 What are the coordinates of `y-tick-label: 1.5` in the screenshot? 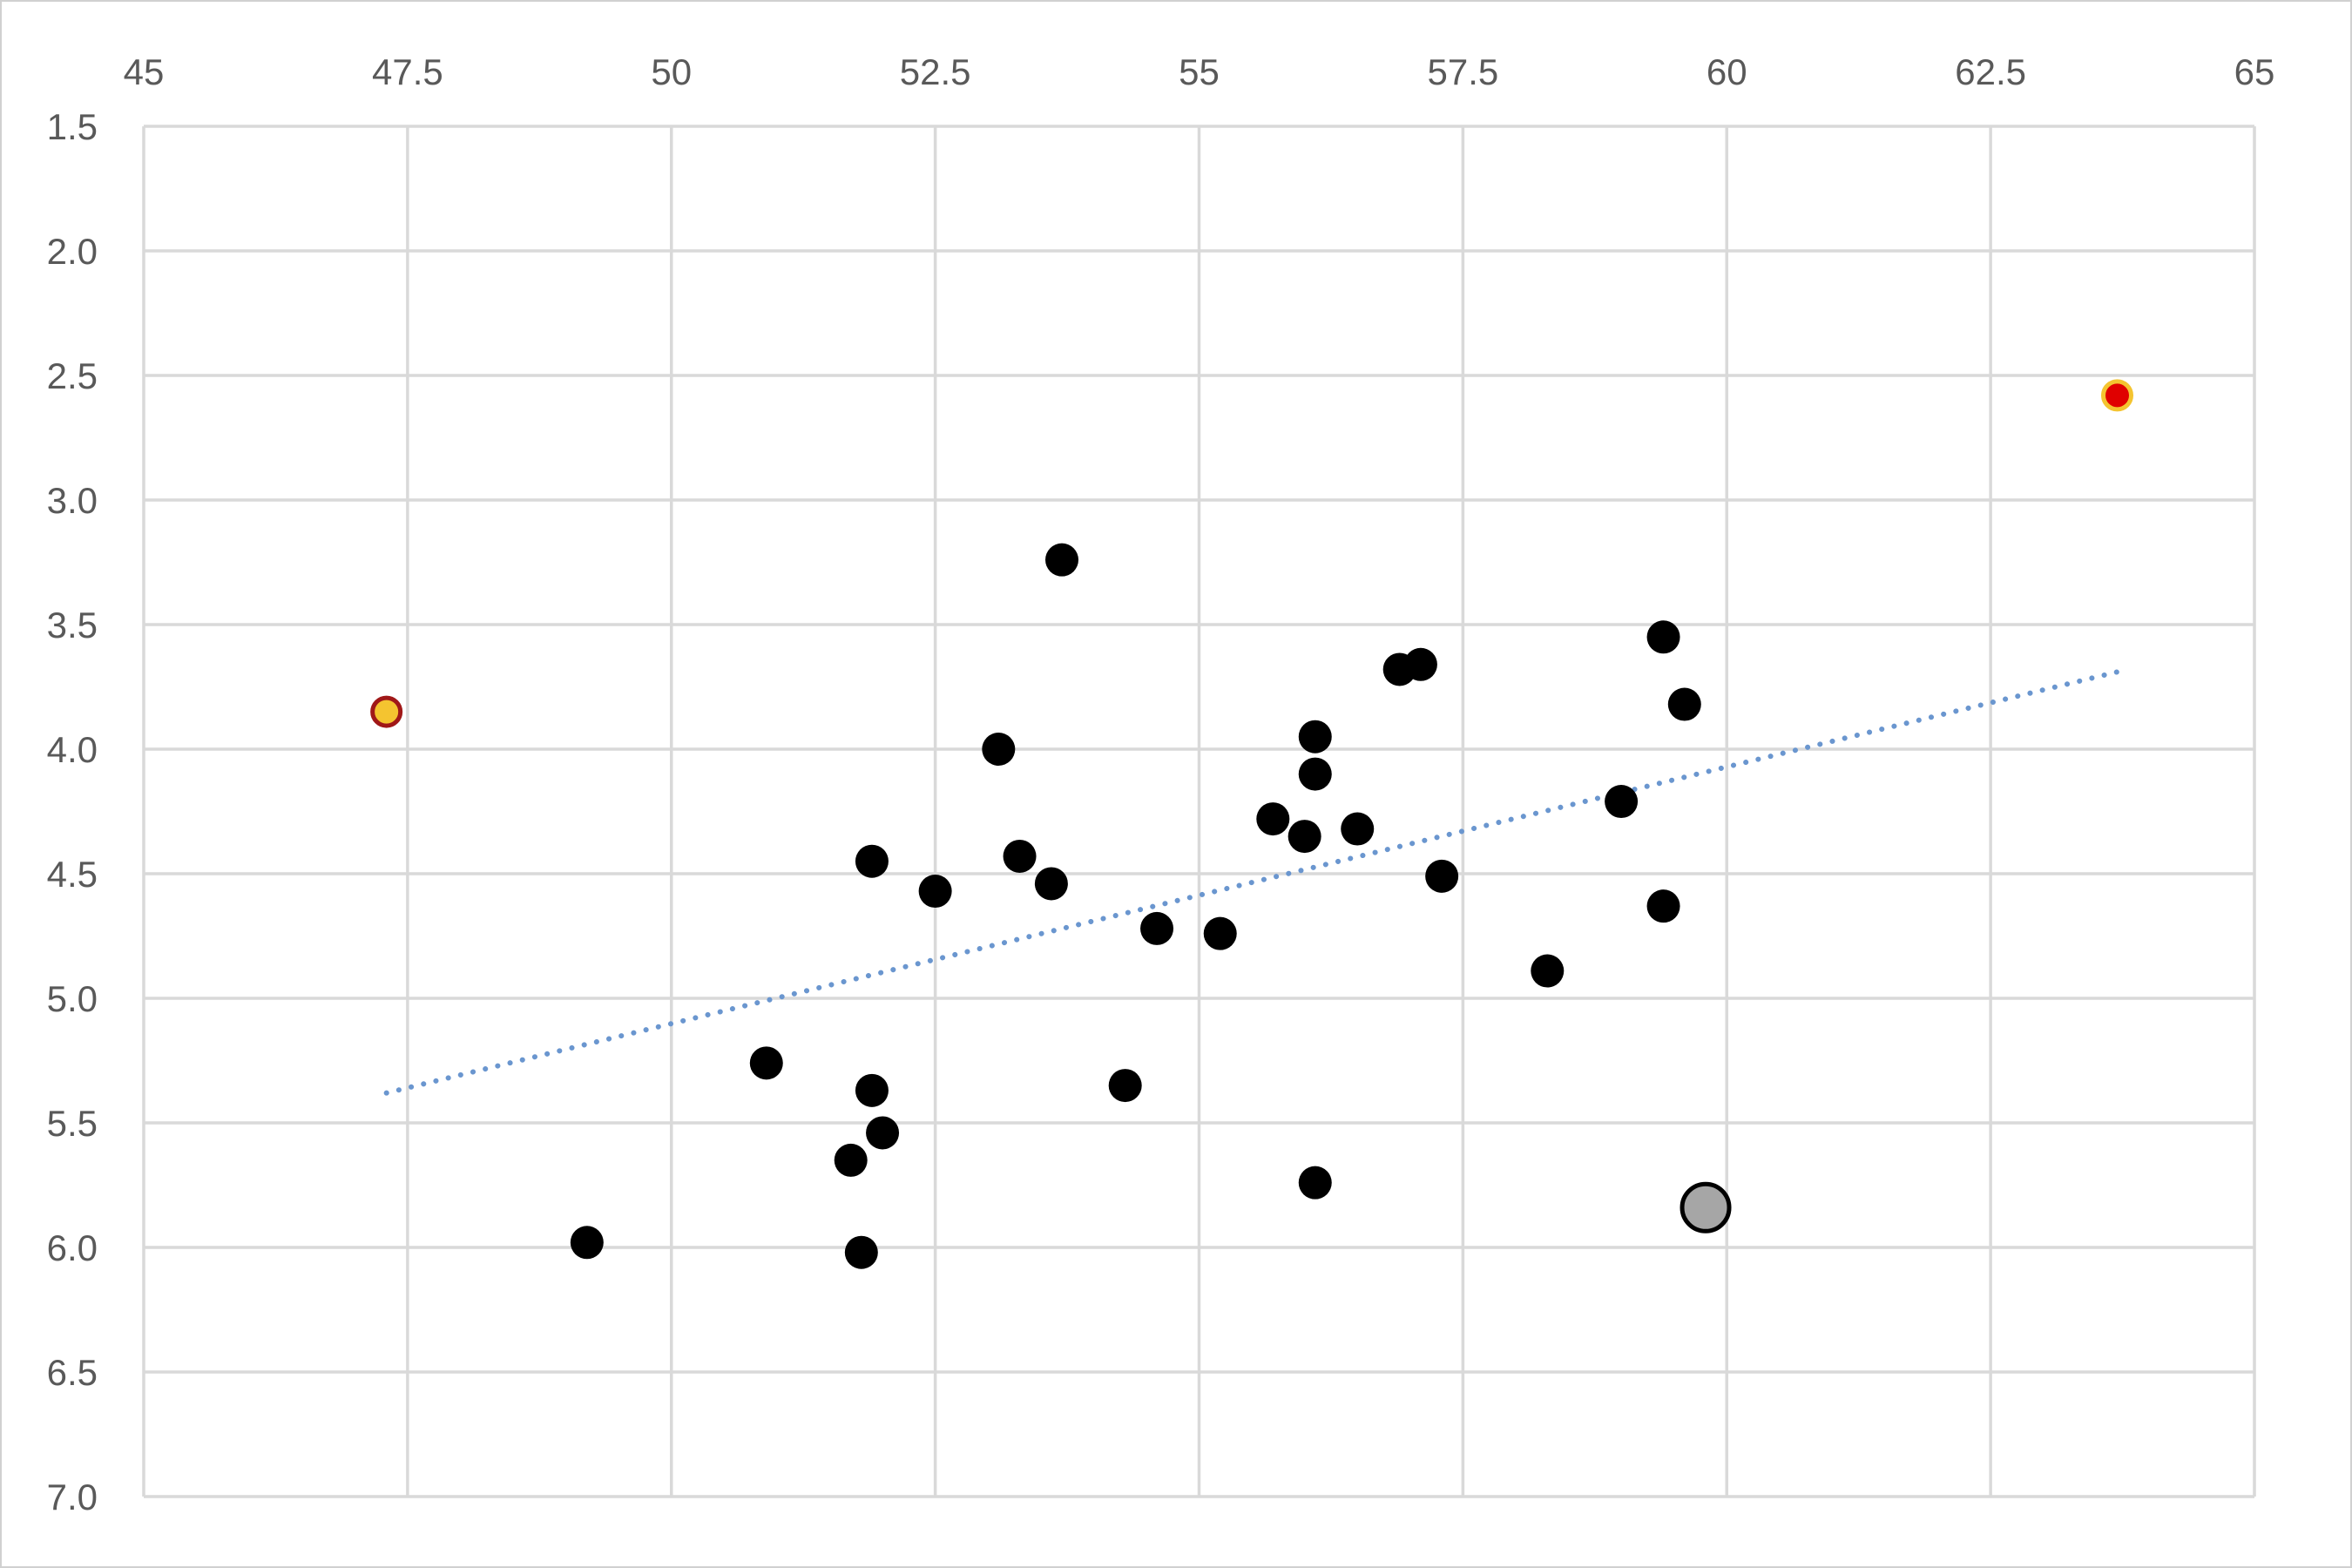 It's located at (72, 126).